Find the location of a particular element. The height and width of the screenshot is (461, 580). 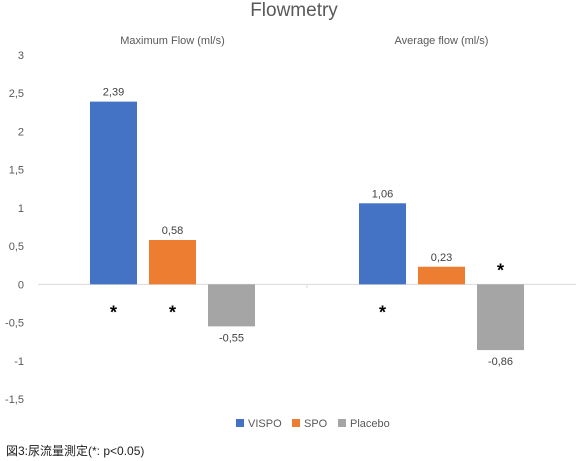

significance-stars: * * * * is located at coordinates (307, 291).